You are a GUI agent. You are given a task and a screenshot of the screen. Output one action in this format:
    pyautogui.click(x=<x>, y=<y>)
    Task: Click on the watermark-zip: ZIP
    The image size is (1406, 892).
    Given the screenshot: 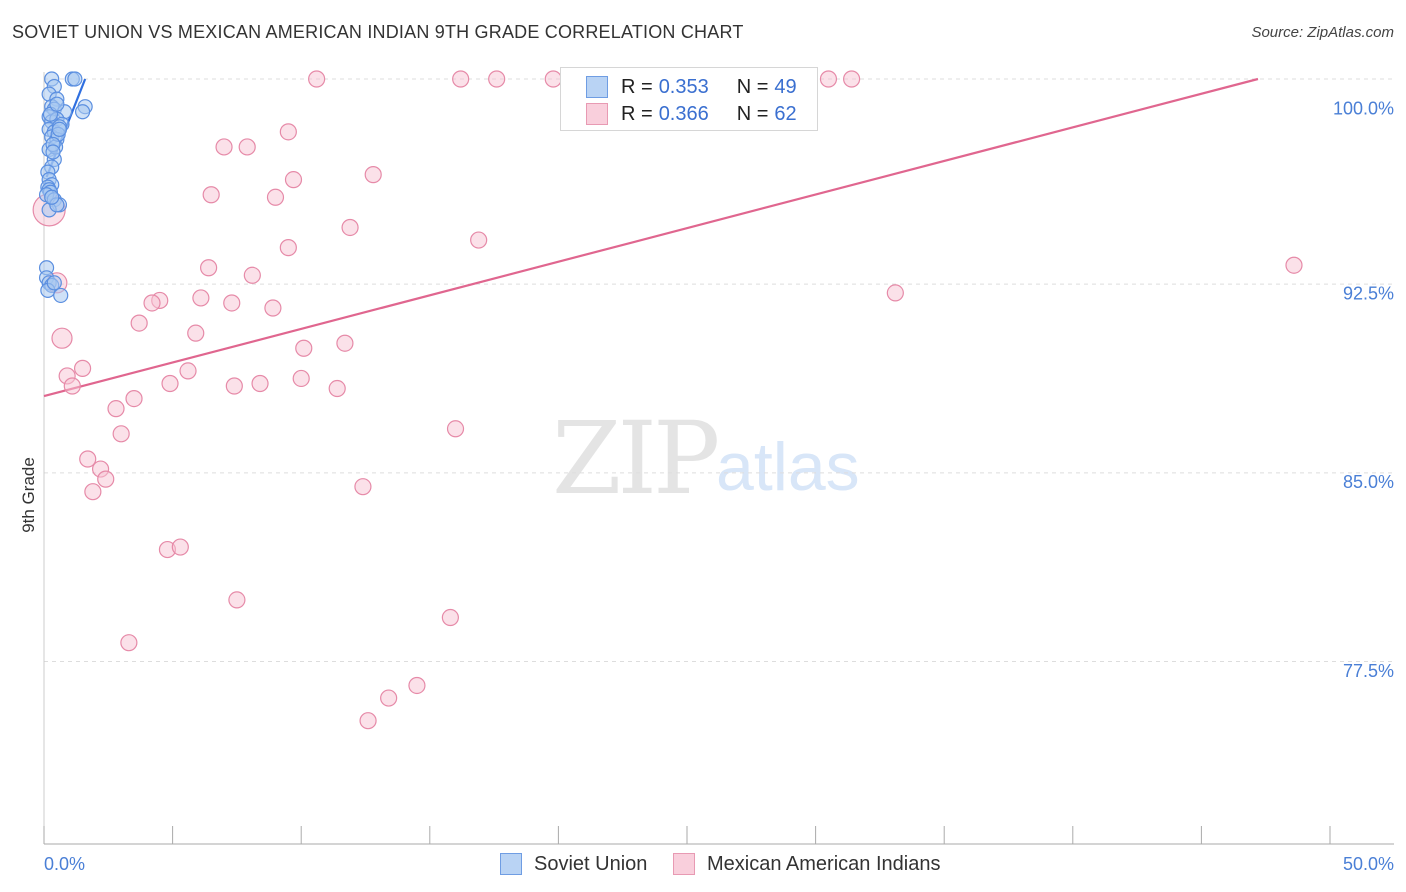 What is the action you would take?
    pyautogui.click(x=636, y=458)
    